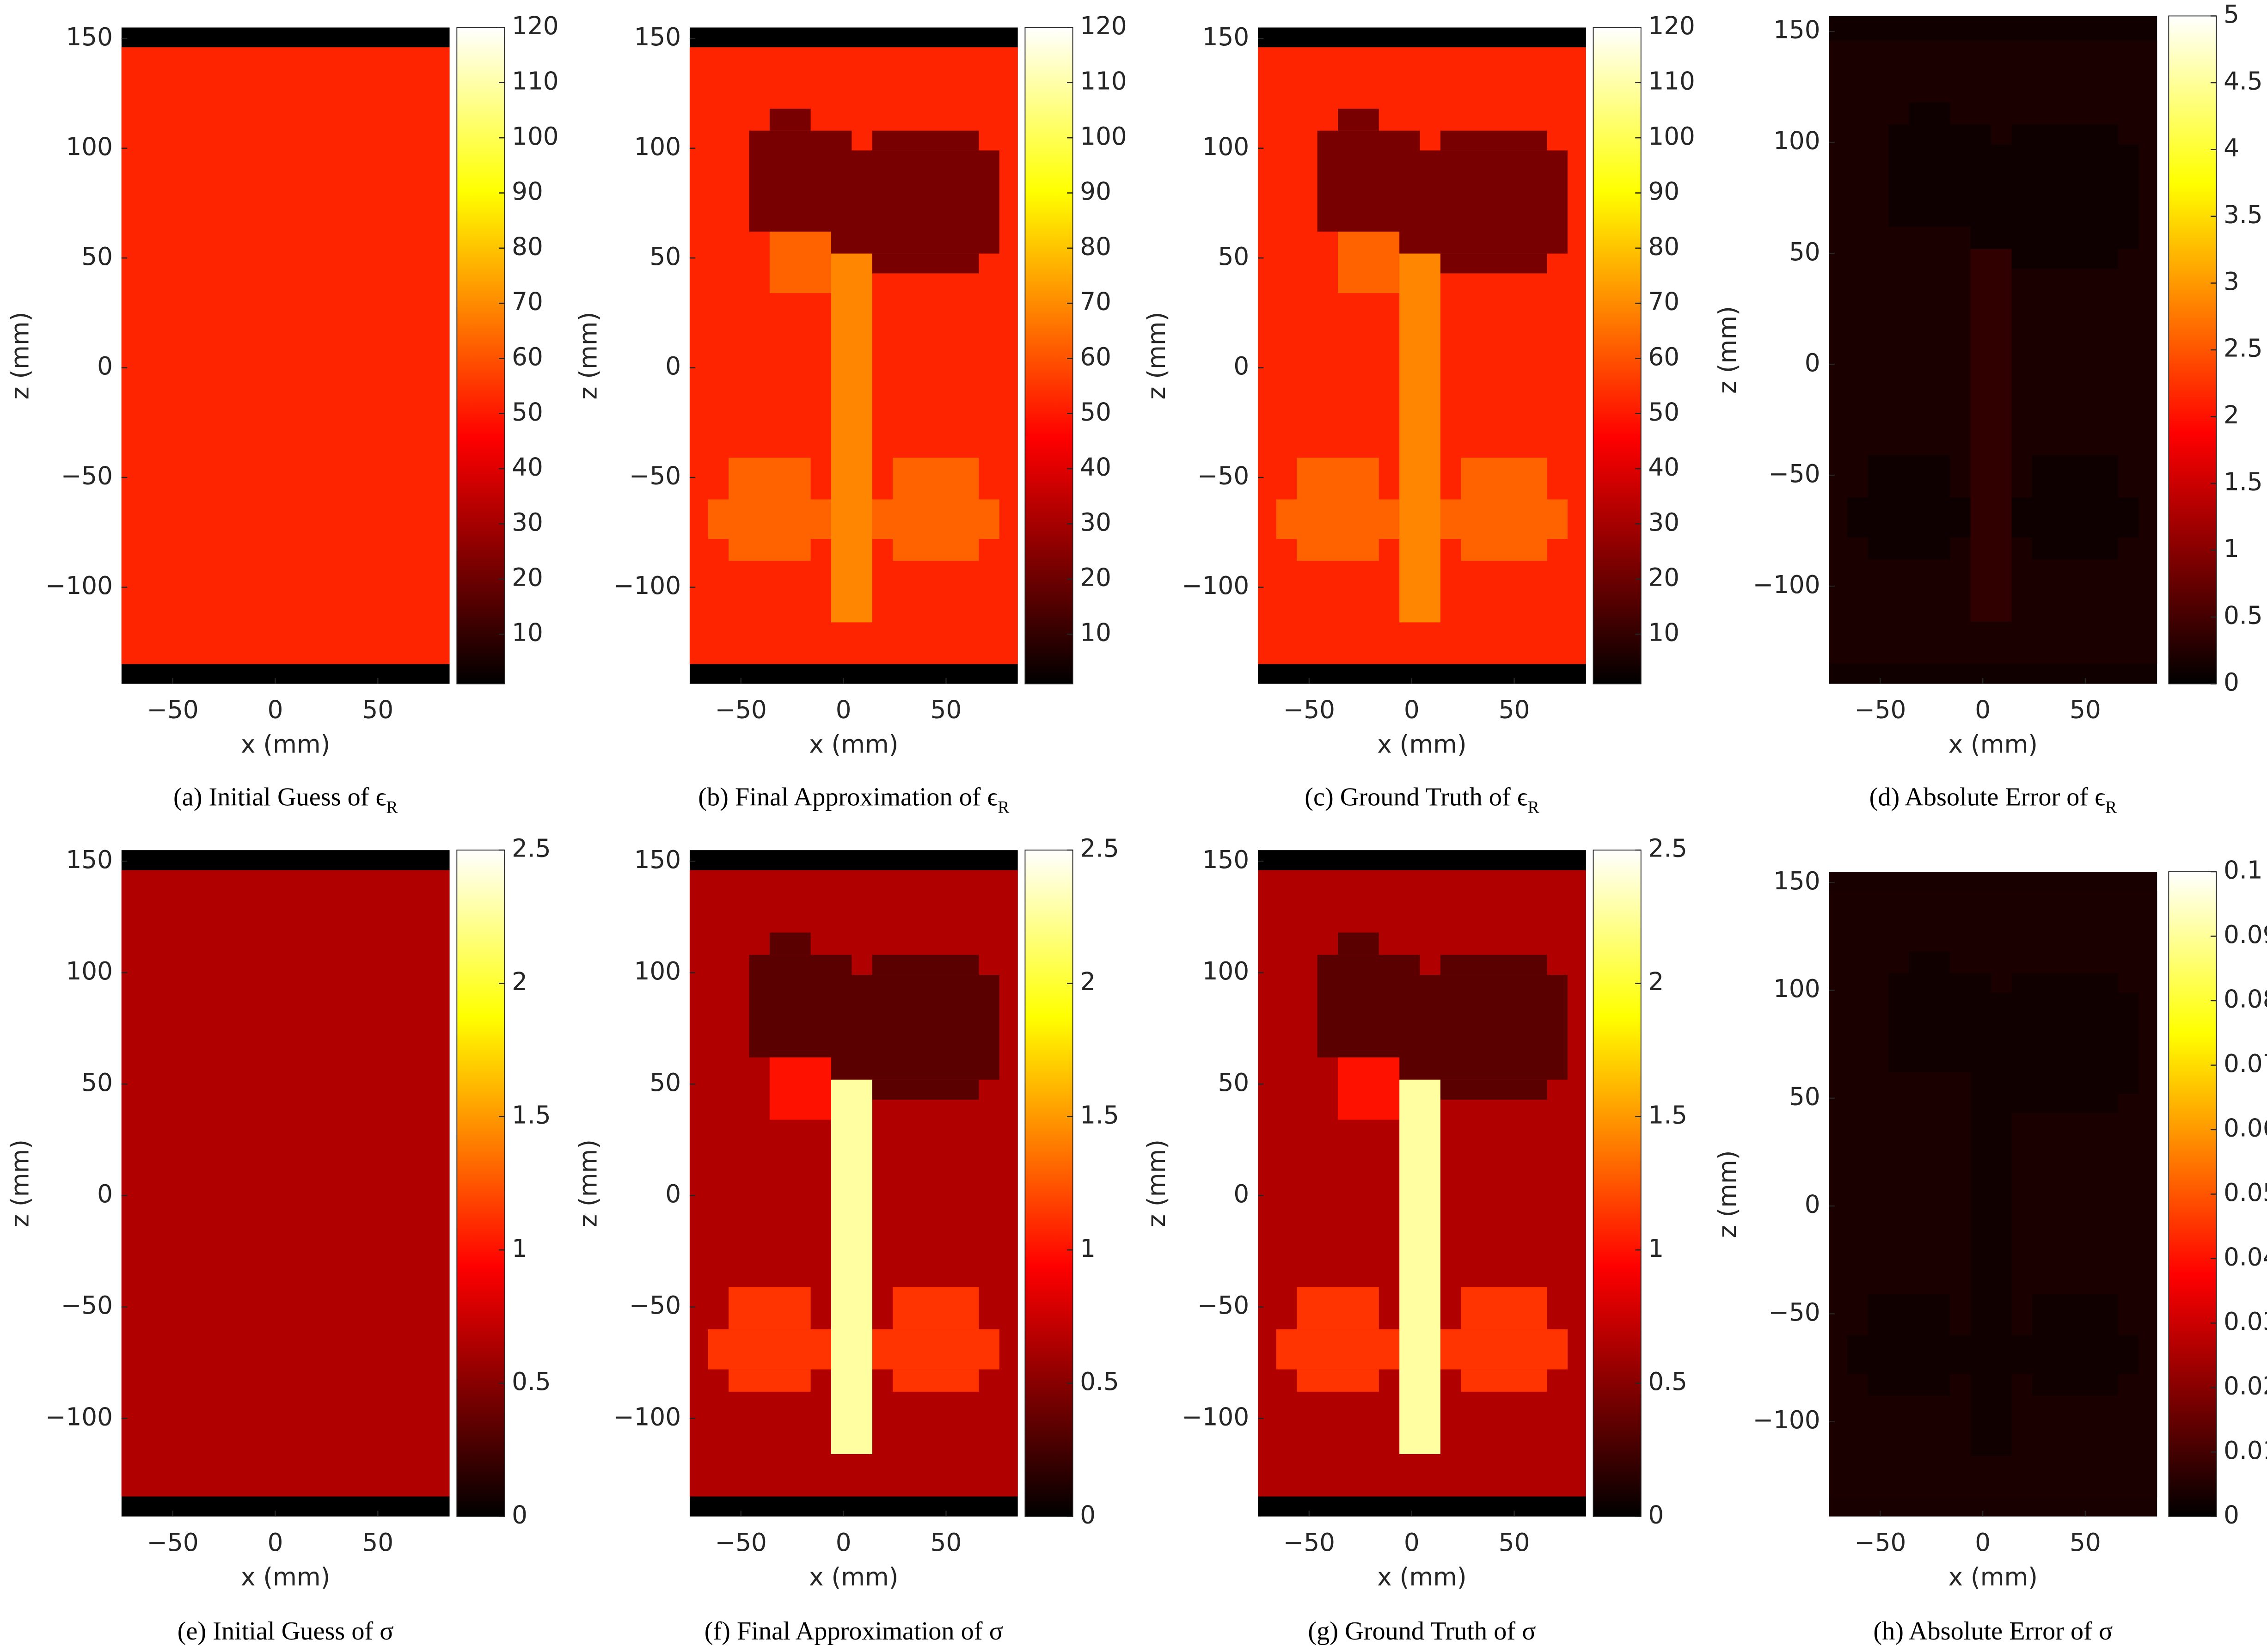 Image resolution: width=2267 pixels, height=1652 pixels. What do you see at coordinates (1656, 981) in the screenshot?
I see `colorbar-tick-label: 2` at bounding box center [1656, 981].